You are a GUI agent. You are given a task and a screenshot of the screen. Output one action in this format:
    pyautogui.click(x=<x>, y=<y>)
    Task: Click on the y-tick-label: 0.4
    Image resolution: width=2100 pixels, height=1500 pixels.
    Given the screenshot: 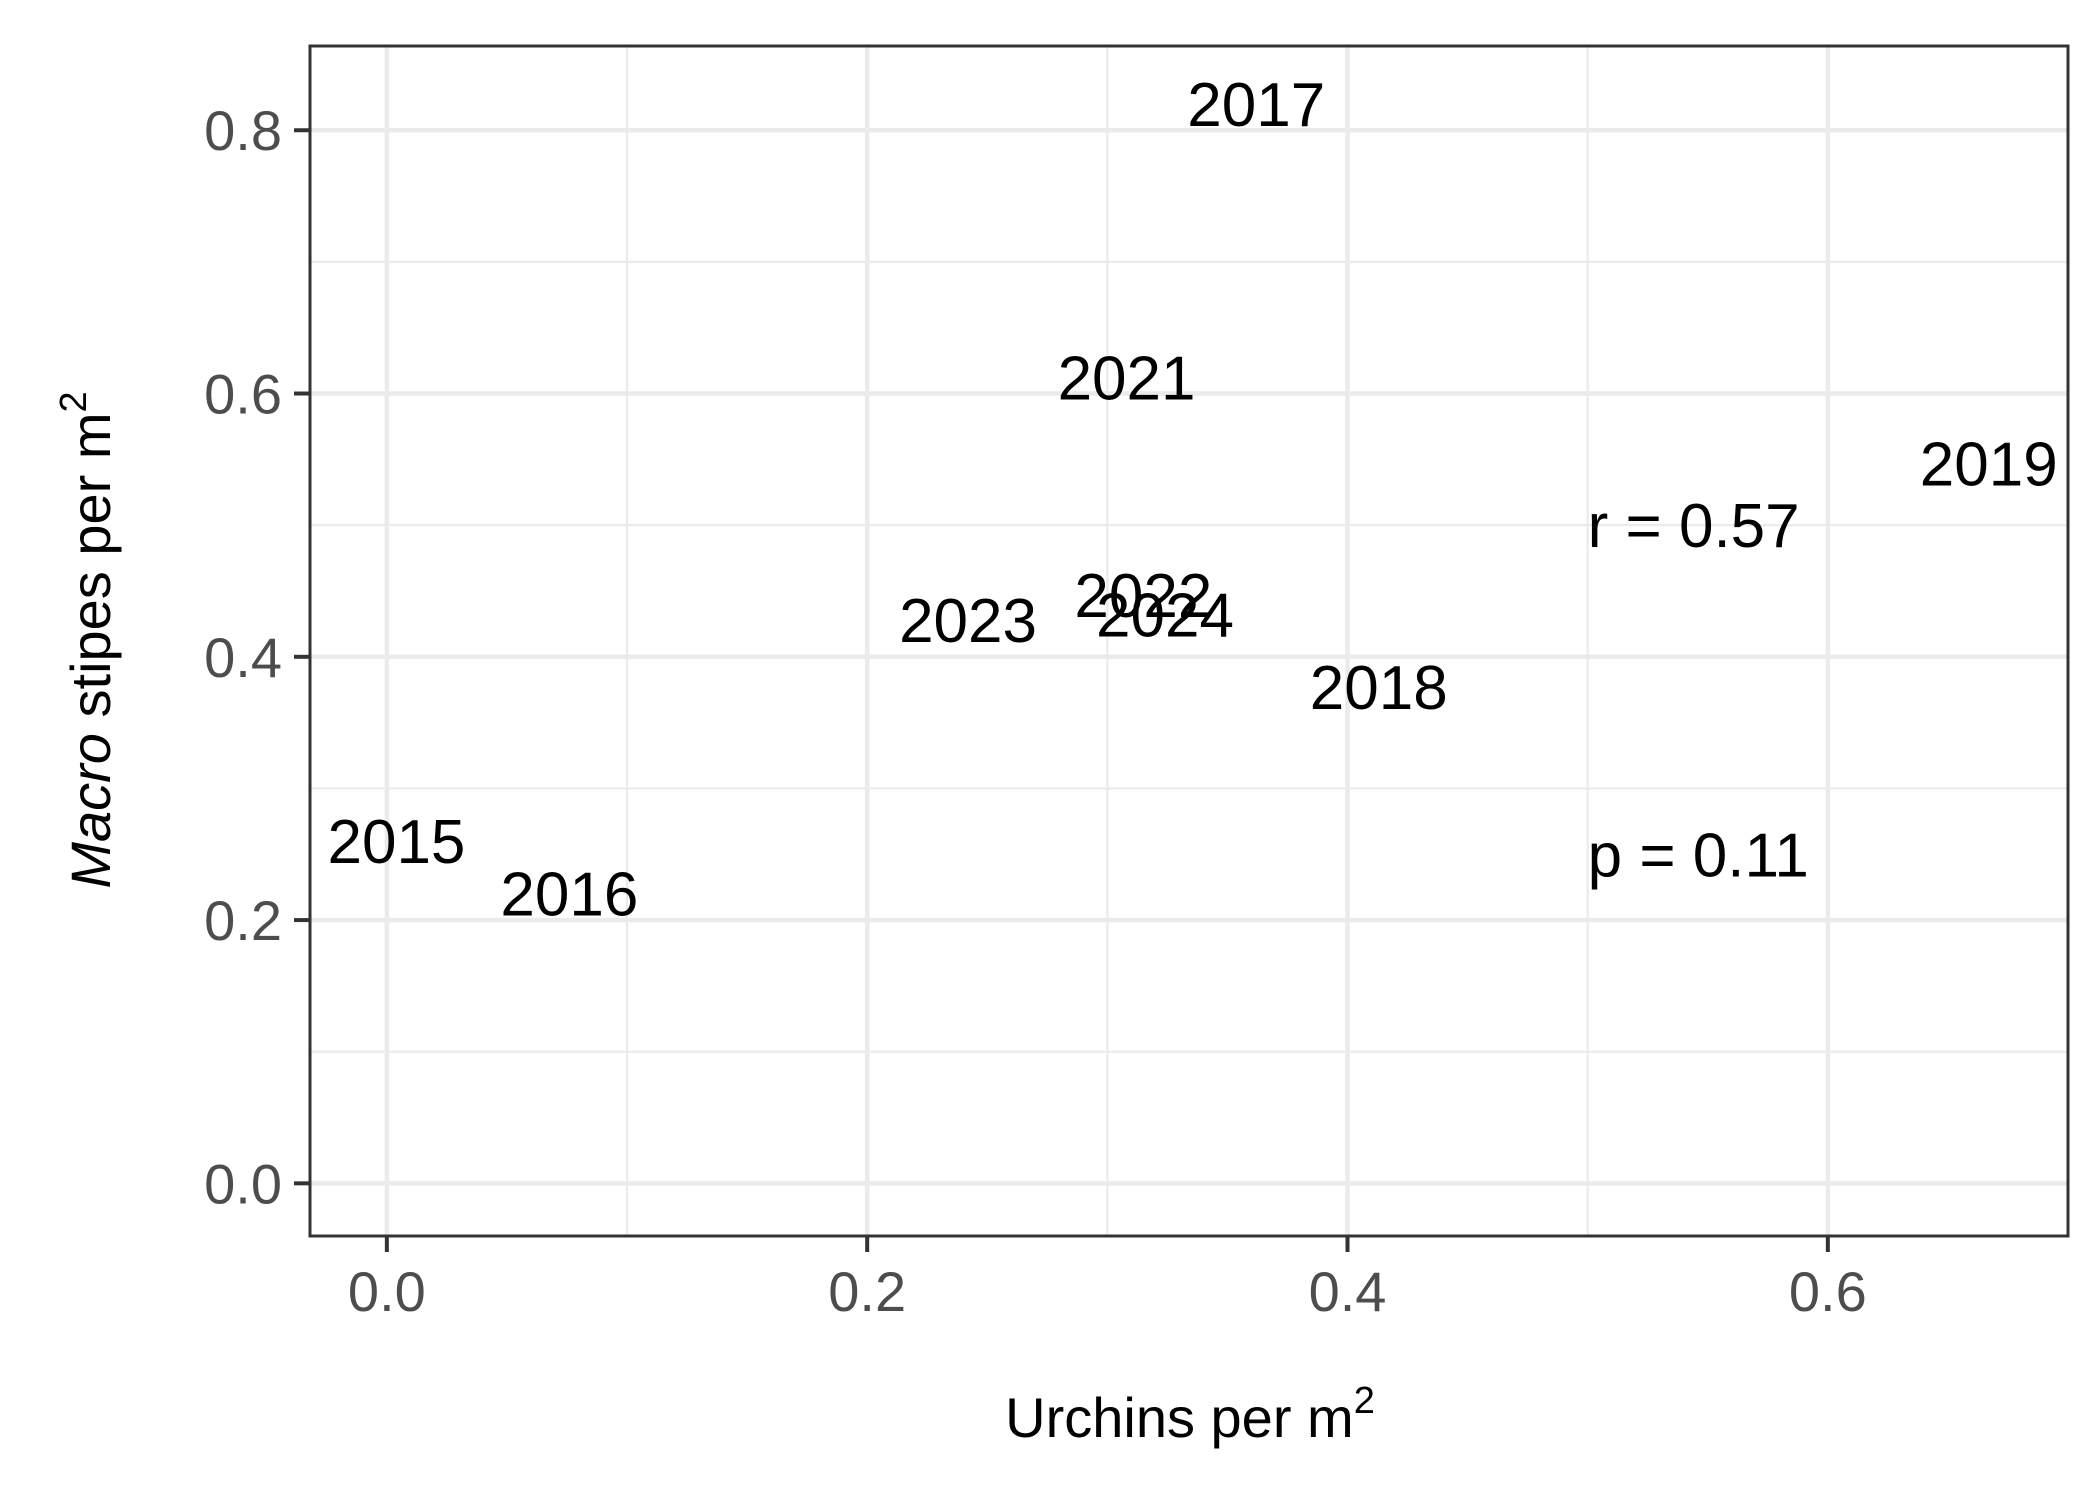 What is the action you would take?
    pyautogui.click(x=243, y=657)
    